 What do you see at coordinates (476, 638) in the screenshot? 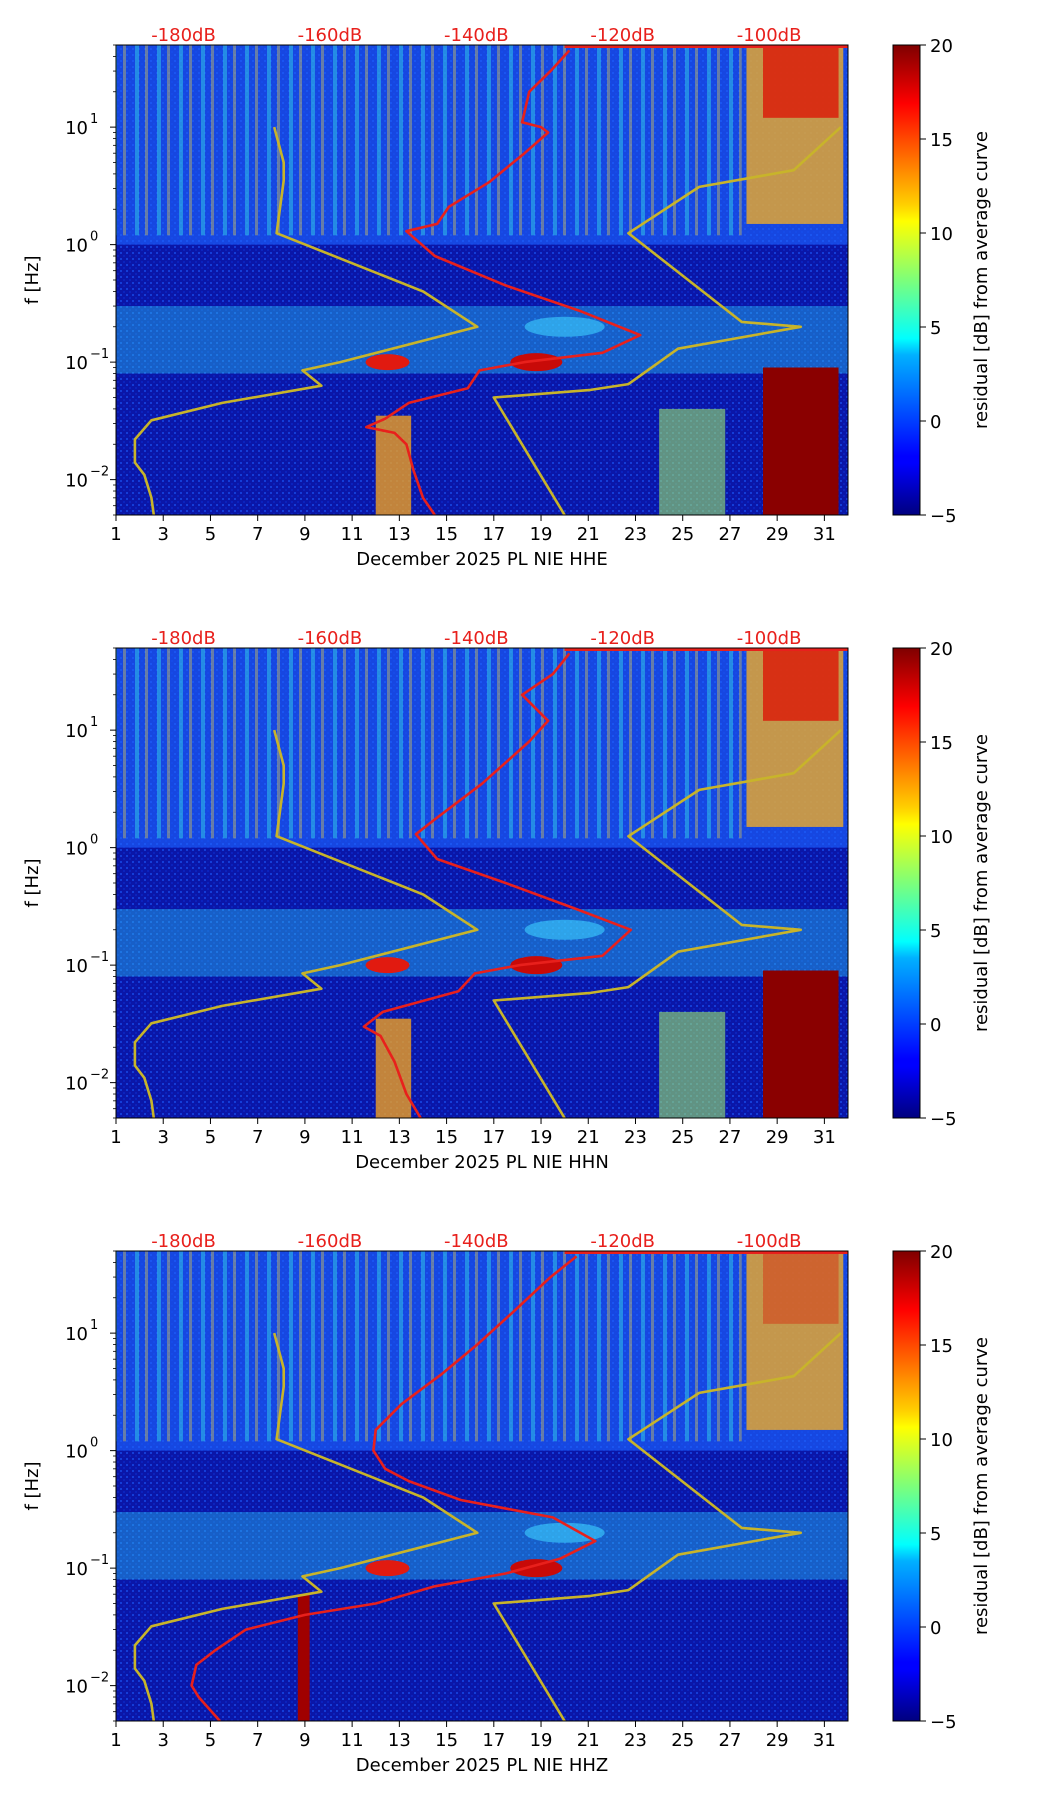
I see `db-scale-label: -140dB` at bounding box center [476, 638].